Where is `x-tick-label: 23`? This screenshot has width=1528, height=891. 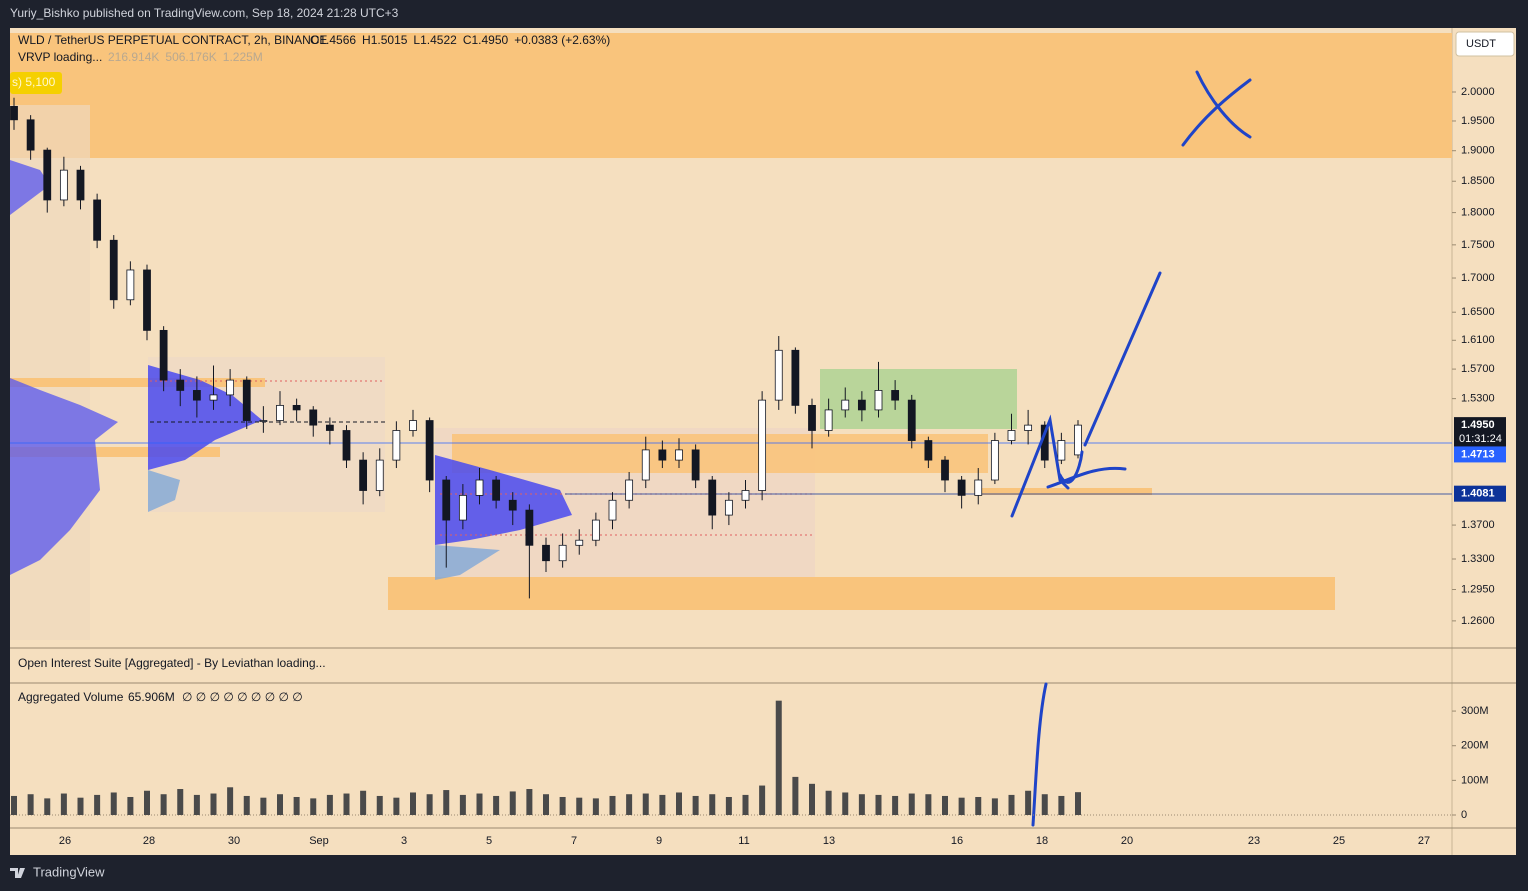
x-tick-label: 23 is located at coordinates (1254, 841).